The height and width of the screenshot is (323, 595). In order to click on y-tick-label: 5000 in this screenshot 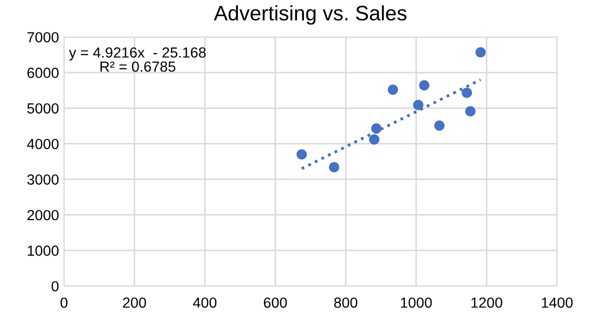, I will do `click(43, 108)`.